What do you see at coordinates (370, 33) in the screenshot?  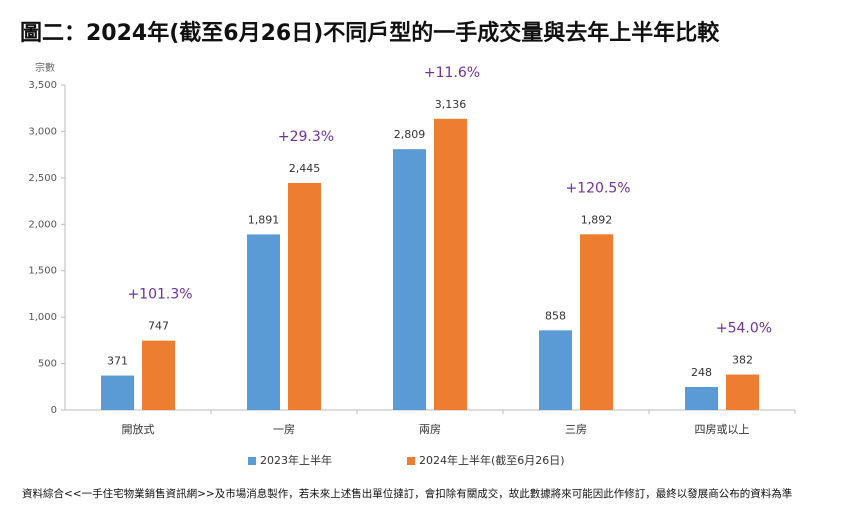 I see `chart-title: 圖二：2024年(截至6月26日)不同戶型的一手成交量與去年上半年比較` at bounding box center [370, 33].